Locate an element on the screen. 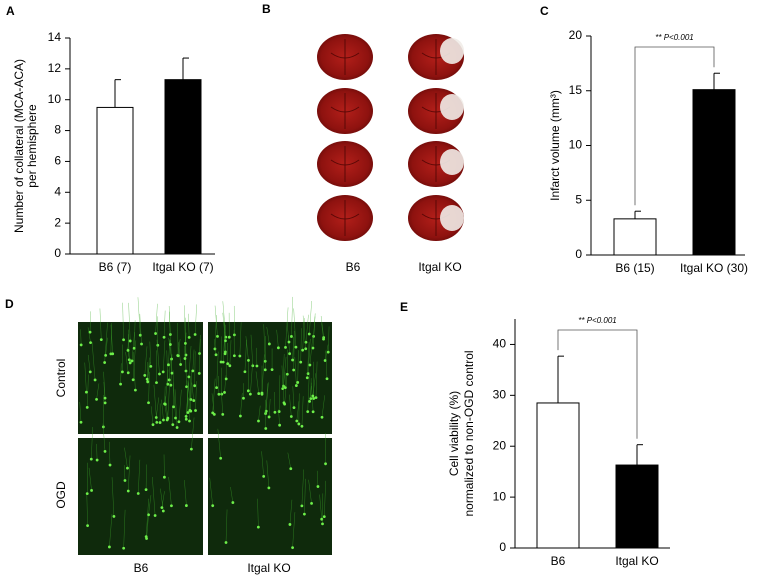 The height and width of the screenshot is (579, 759). y-tick-label: 14 is located at coordinates (55, 37).